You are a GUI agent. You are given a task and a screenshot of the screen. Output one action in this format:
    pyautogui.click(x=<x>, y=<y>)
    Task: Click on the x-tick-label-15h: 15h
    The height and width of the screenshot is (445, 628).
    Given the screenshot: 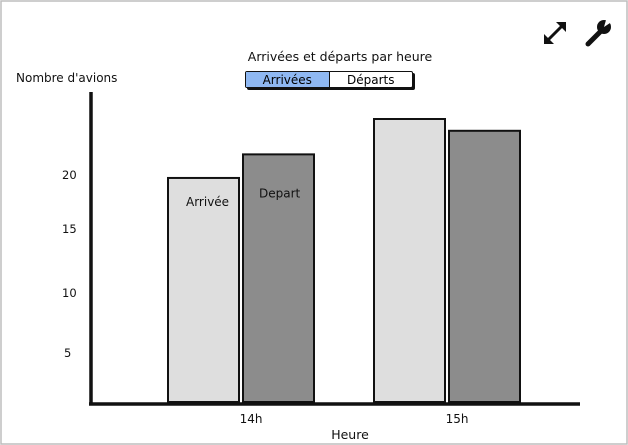 What is the action you would take?
    pyautogui.click(x=457, y=419)
    